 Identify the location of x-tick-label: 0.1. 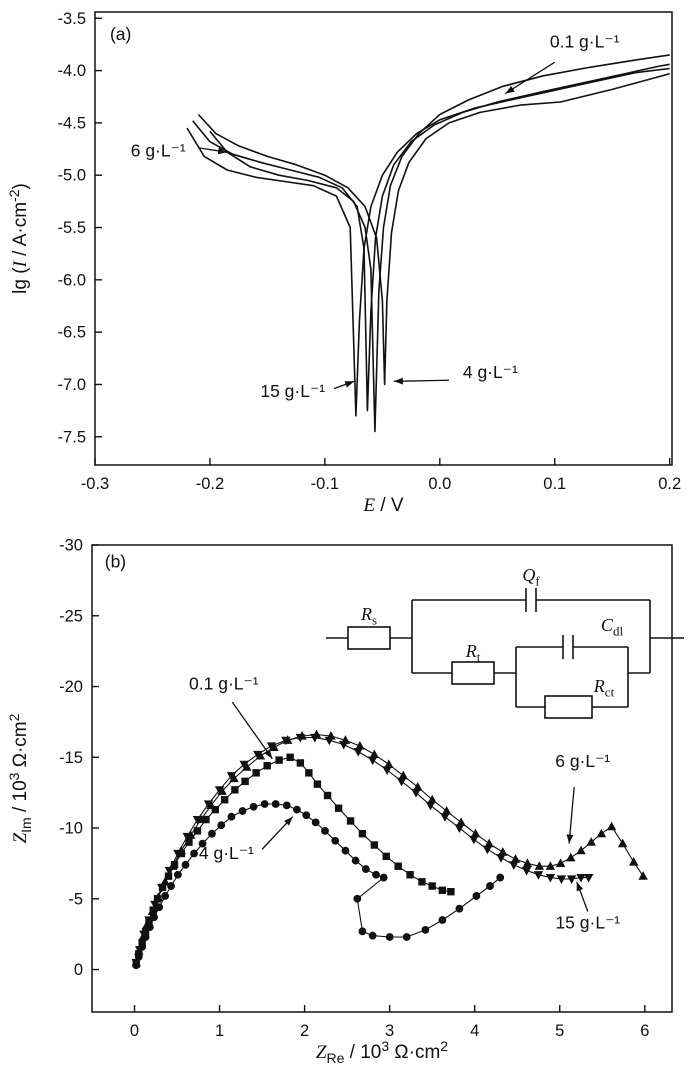
(554, 484).